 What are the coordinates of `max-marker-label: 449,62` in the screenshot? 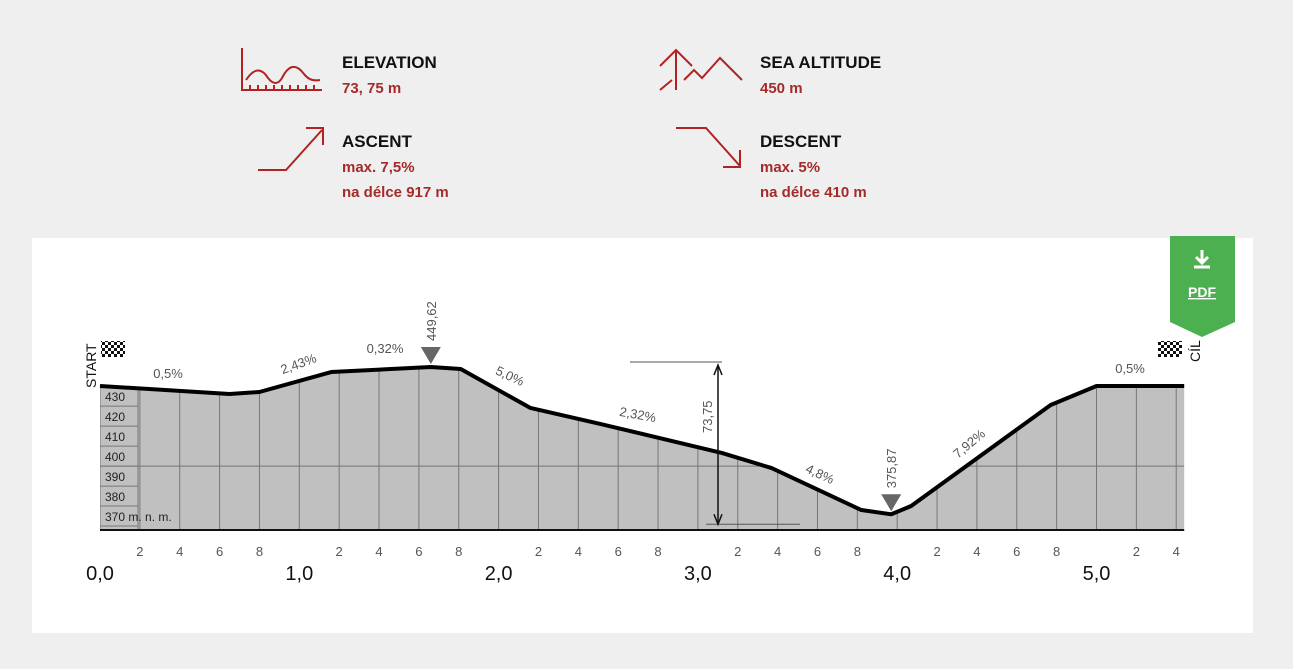 It's located at (431, 321).